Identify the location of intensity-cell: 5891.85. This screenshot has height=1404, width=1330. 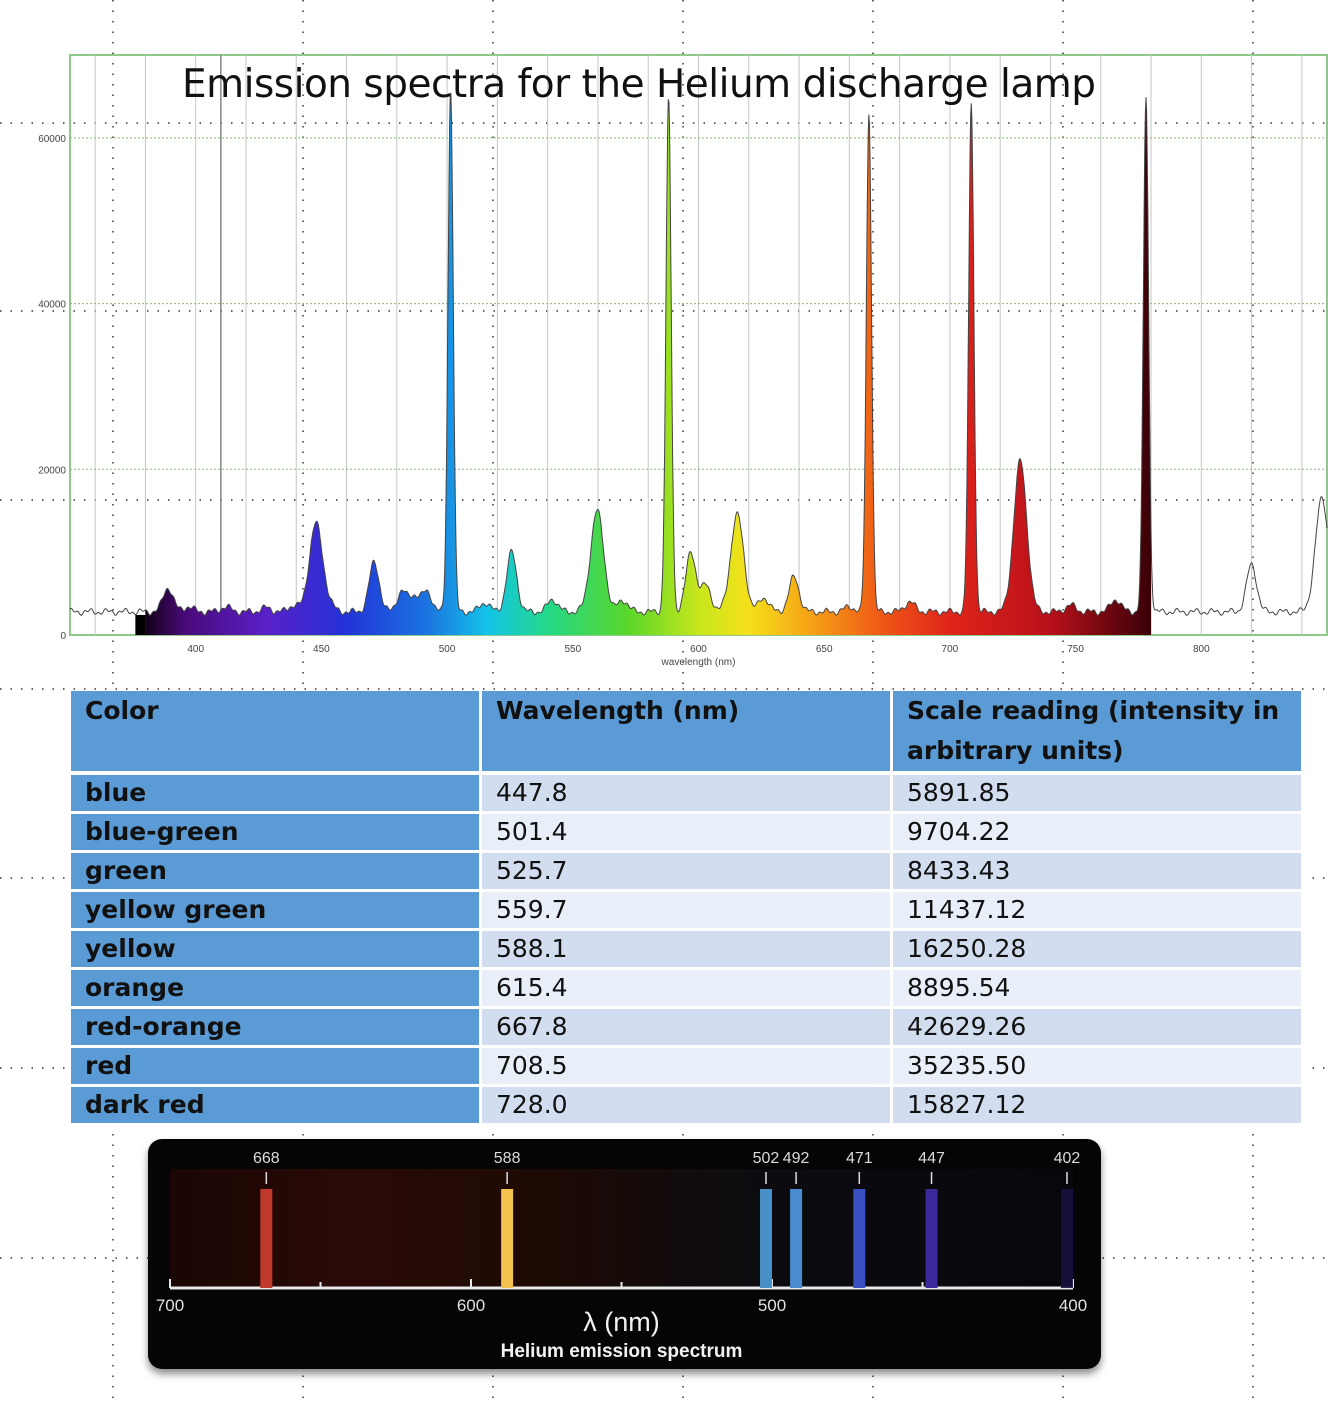
(1098, 794).